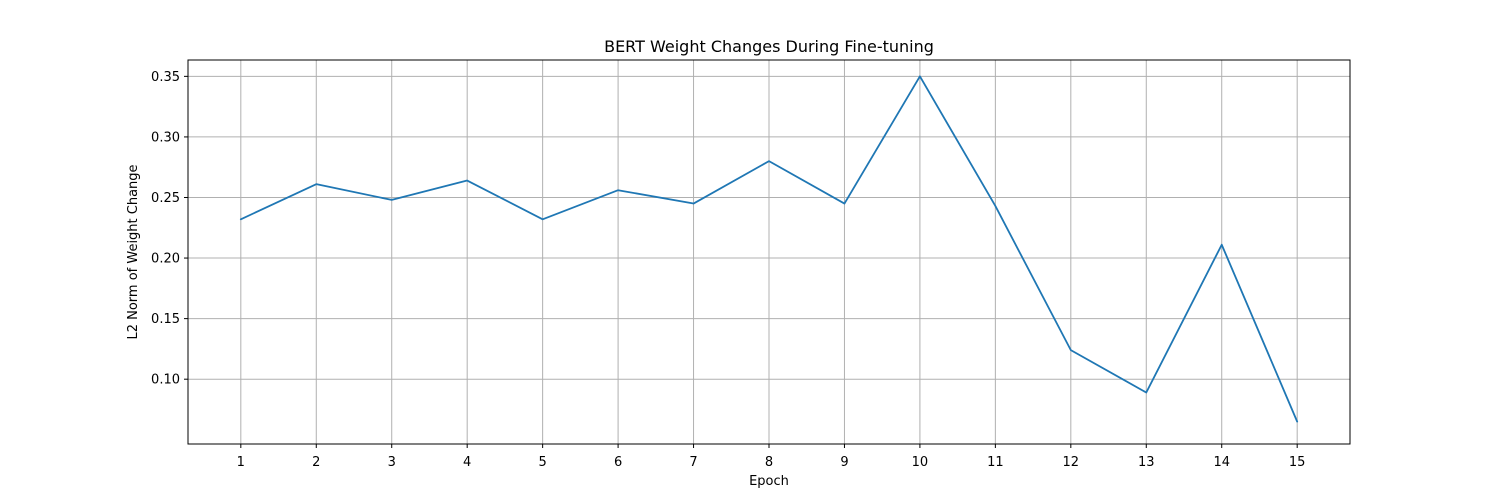  Describe the element at coordinates (133, 251) in the screenshot. I see `y-axis-label: L2 Norm of Weight Change` at that location.